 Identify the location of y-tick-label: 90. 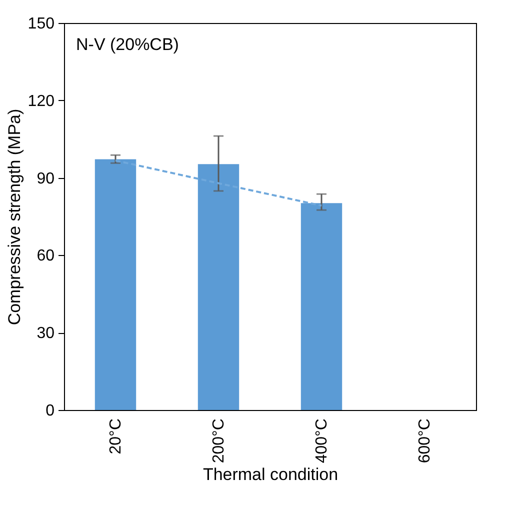
(45, 179).